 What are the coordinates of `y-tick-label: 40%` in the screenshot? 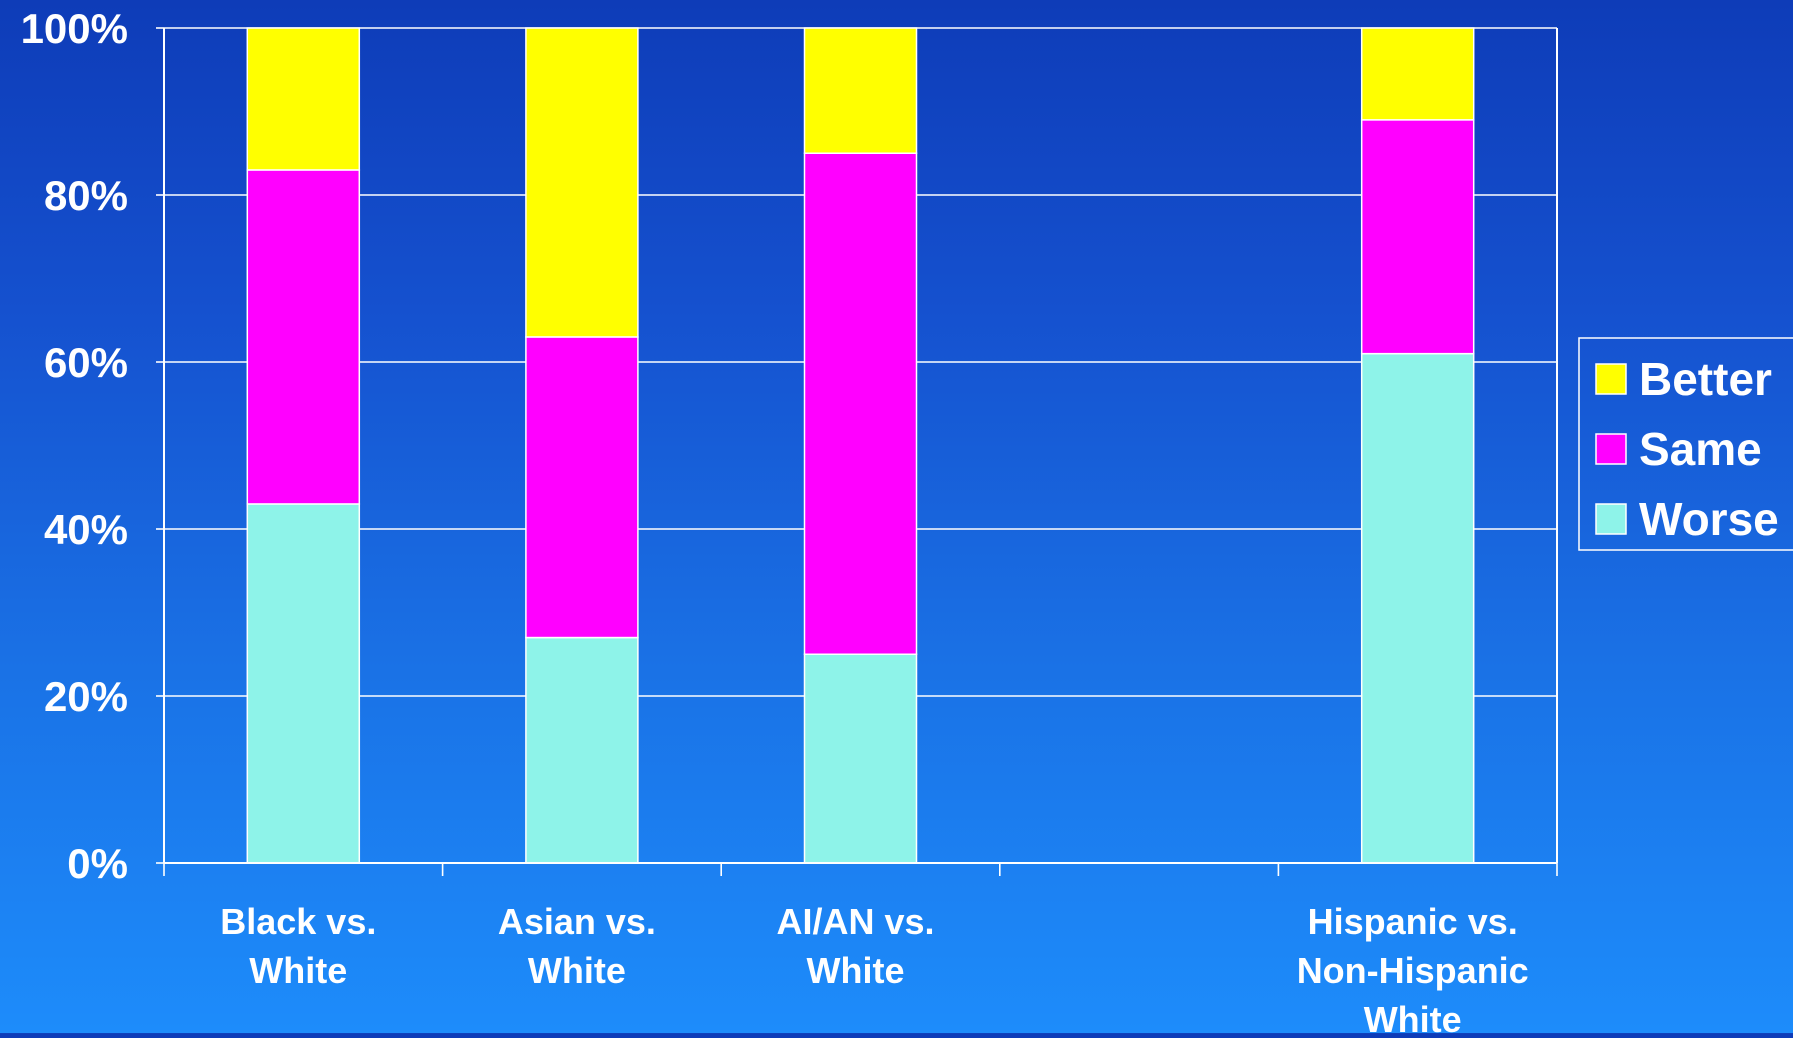 It's located at (86, 529).